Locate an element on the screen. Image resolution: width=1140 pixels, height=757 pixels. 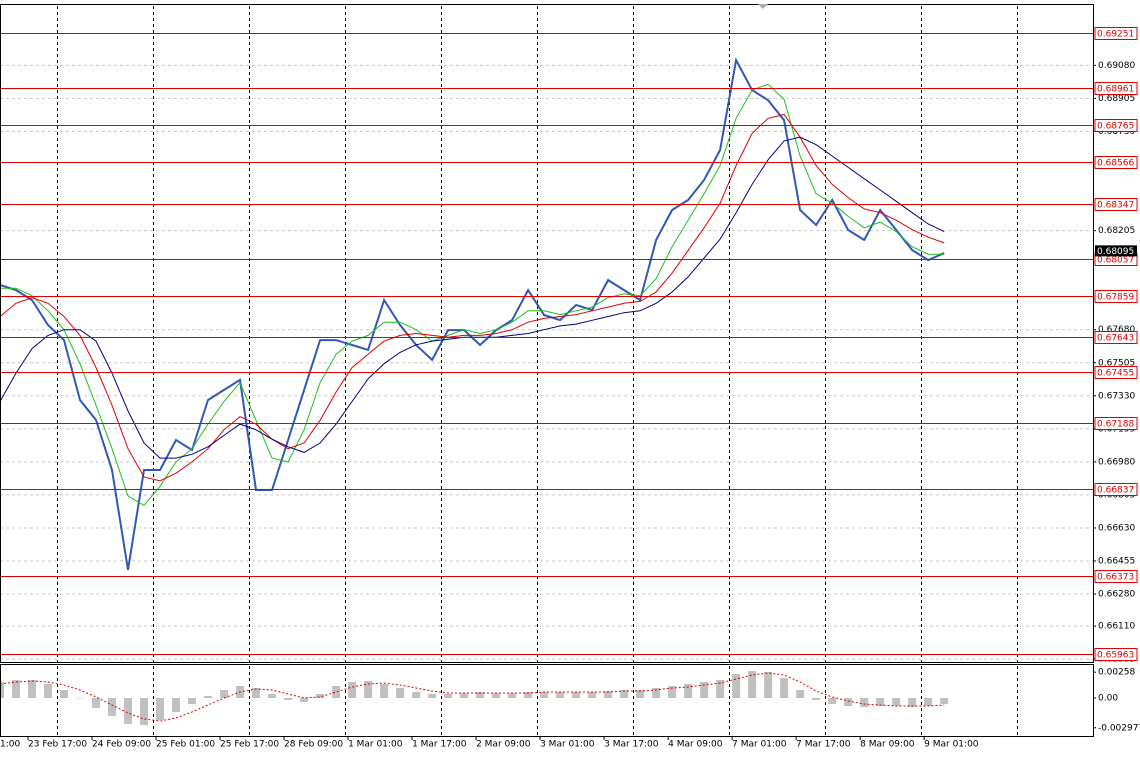
x-tick-label: 7 Mar 17:00 is located at coordinates (823, 745).